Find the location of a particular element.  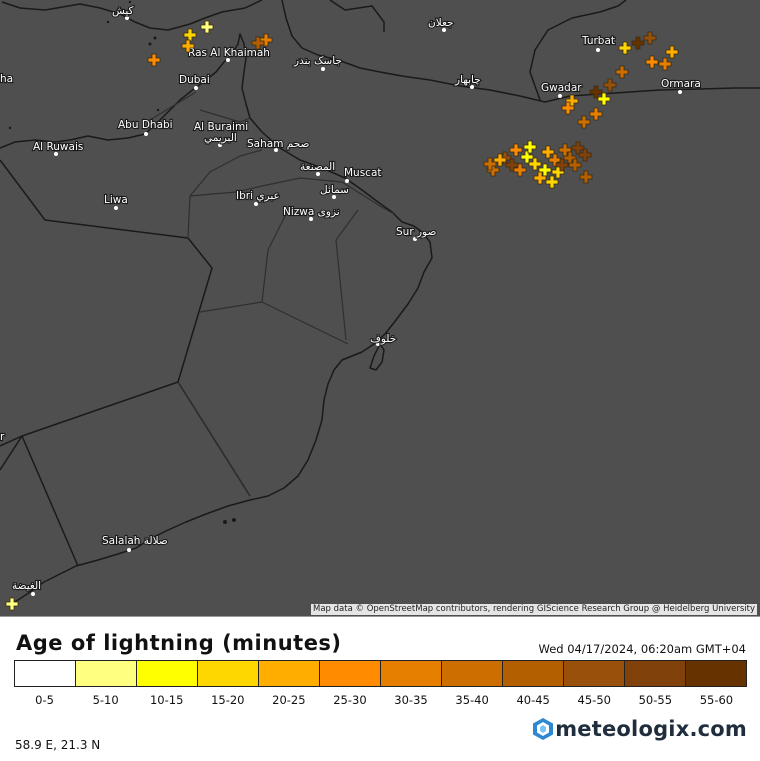

city-label-chabahar: چابهار is located at coordinates (467, 80).